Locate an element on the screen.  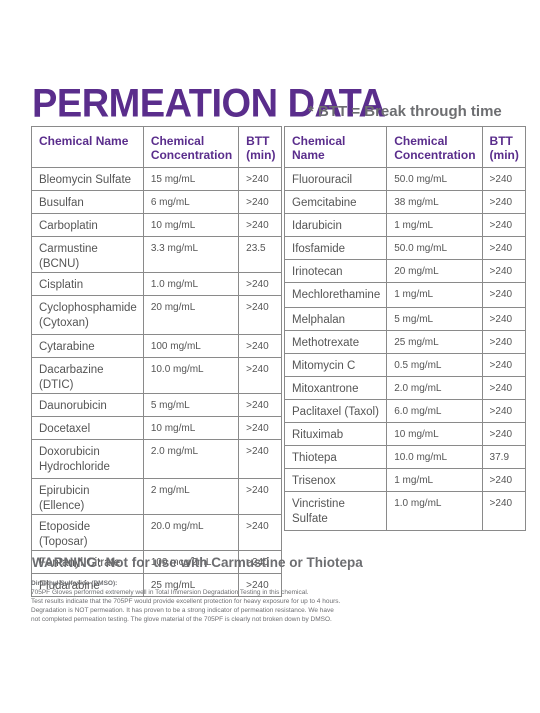
table-row: Ifosfamide 50.0 mg/mL >240 is located at coordinates (404, 248).